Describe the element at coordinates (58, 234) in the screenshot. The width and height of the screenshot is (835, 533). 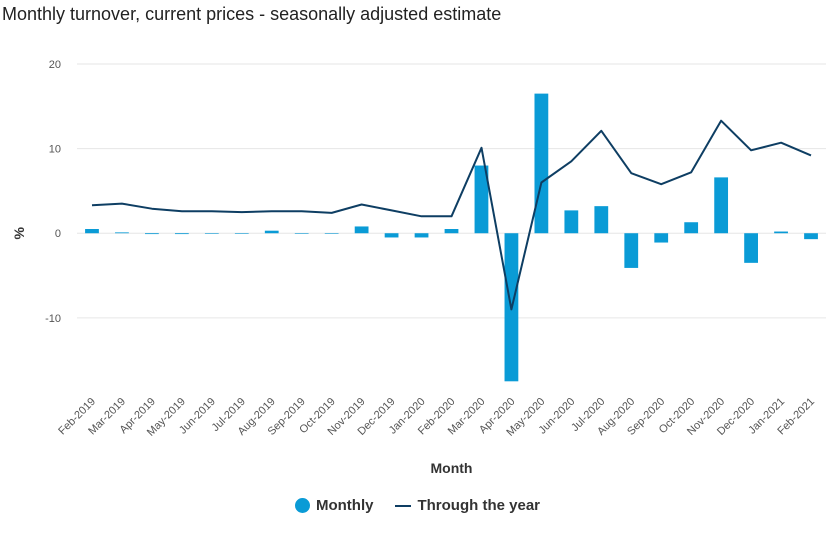
I see `y-tick-label: 0` at that location.